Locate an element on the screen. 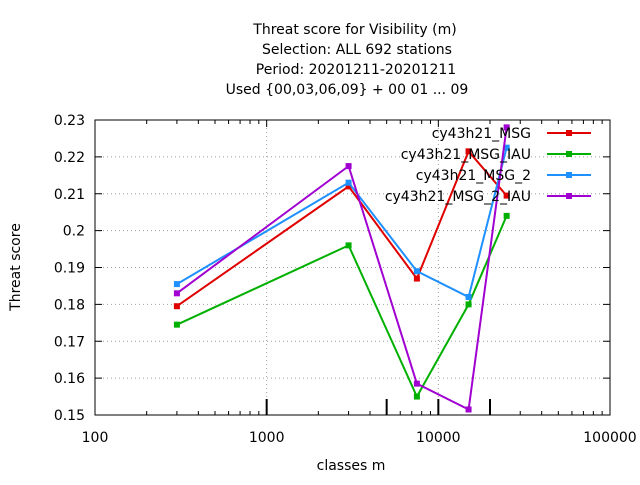 The image size is (640, 485). y-tick-label: 0.19 is located at coordinates (69, 269).